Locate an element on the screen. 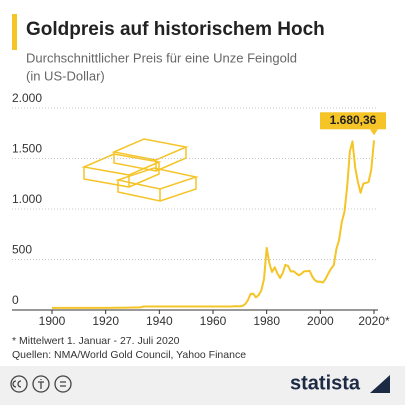  chart-title: Goldpreis auf historischem Hoch is located at coordinates (175, 29).